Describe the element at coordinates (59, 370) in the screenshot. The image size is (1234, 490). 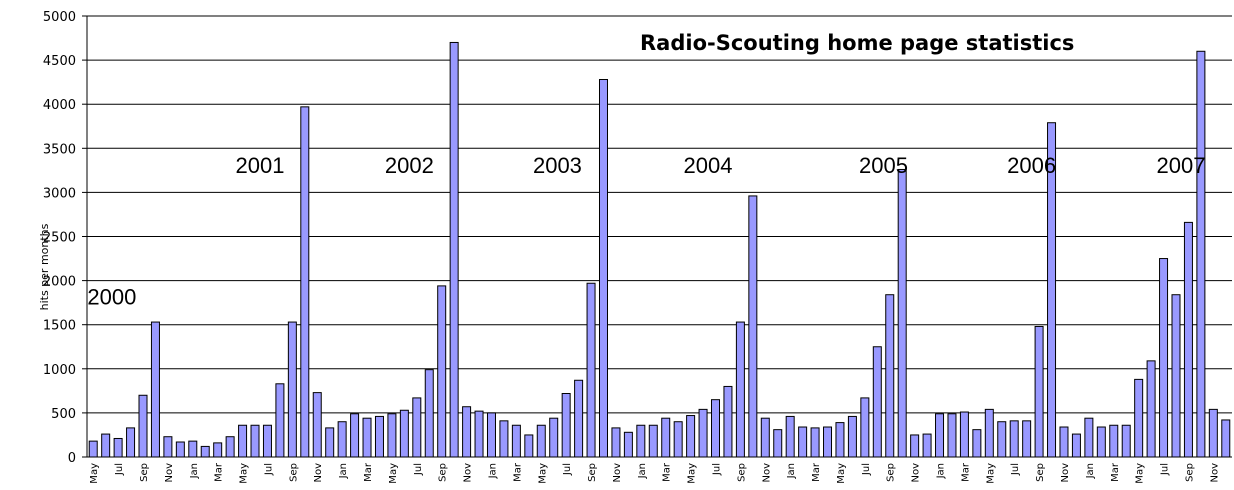
I see `y-tick-label: 1000` at that location.